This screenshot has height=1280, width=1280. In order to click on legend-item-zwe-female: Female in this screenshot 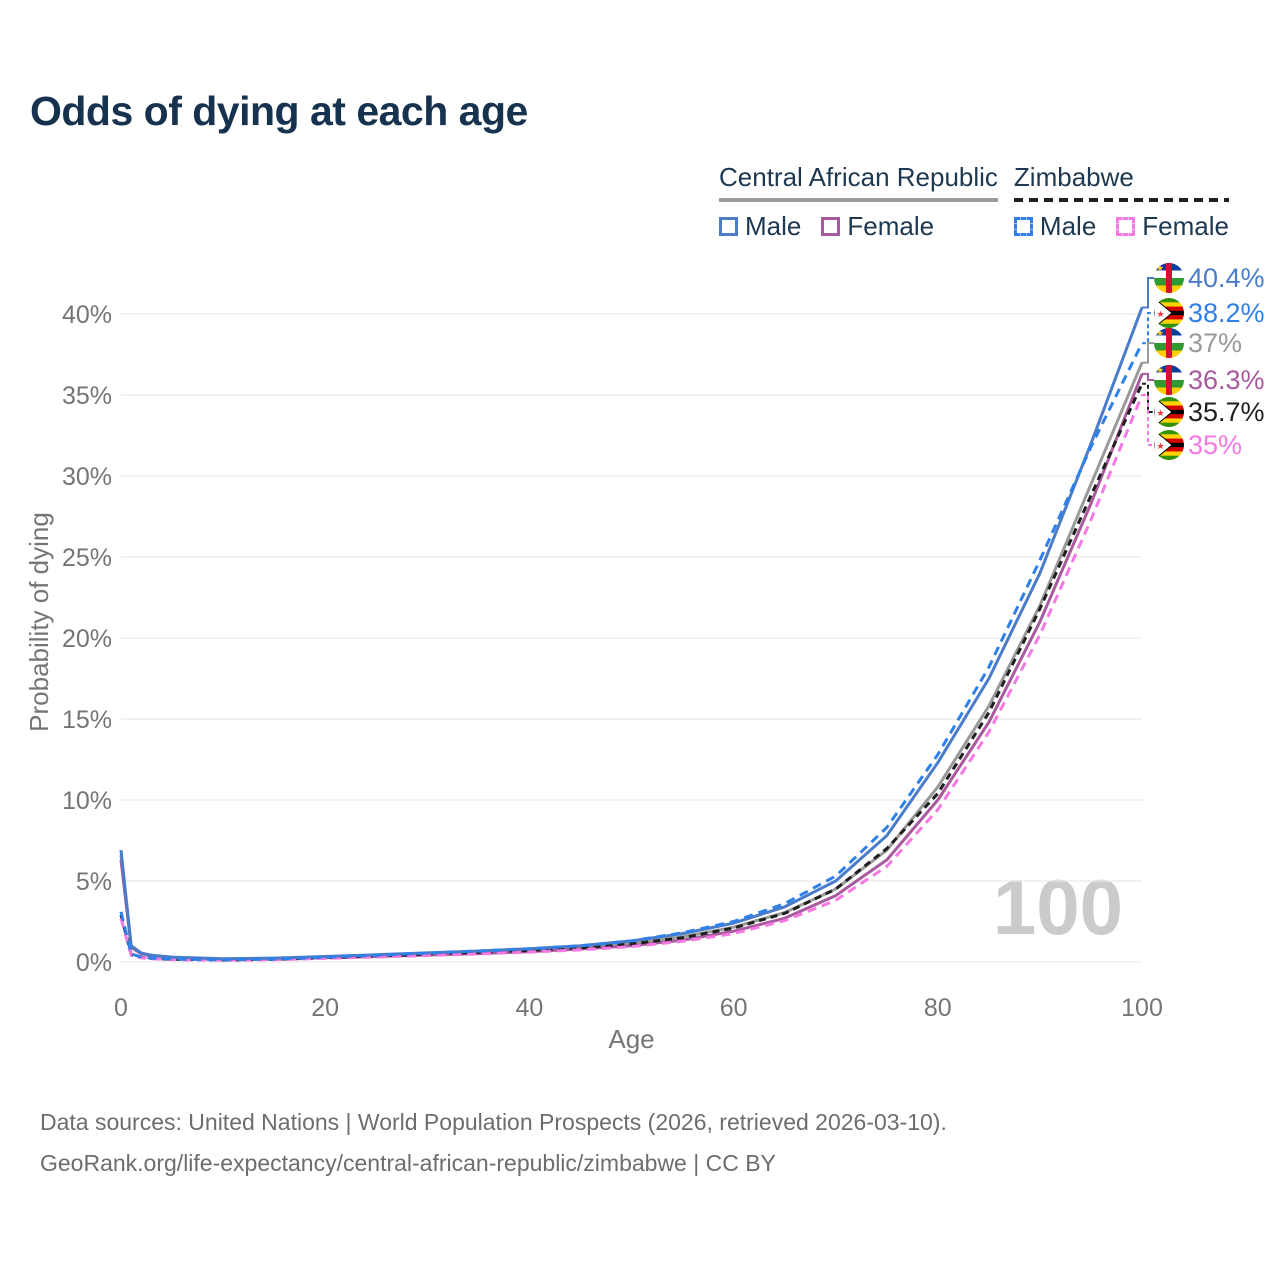, I will do `click(1172, 226)`.